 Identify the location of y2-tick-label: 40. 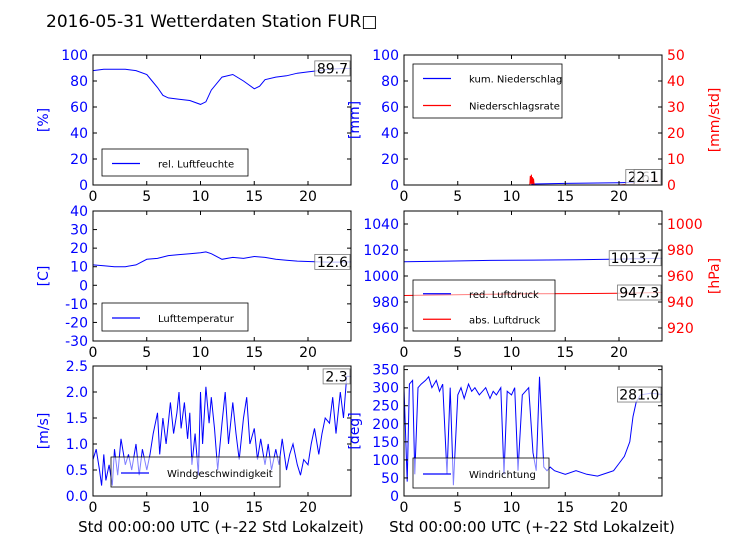
(676, 82).